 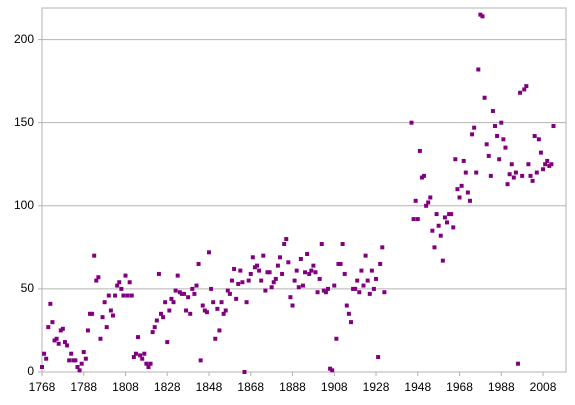 What do you see at coordinates (459, 387) in the screenshot?
I see `x-tick-label: 1968` at bounding box center [459, 387].